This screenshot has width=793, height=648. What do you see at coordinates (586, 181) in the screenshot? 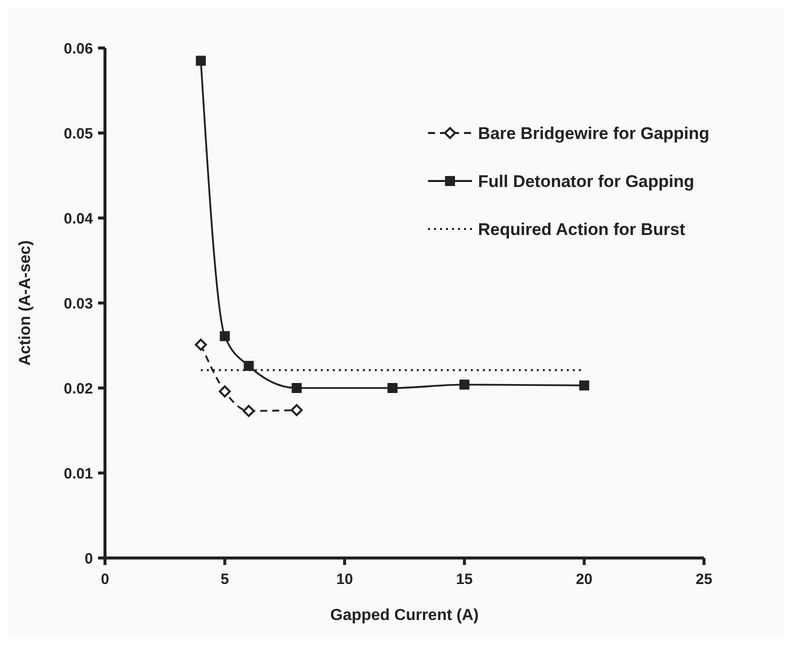
I see `legend-label: Full Detonator for Gapping` at bounding box center [586, 181].